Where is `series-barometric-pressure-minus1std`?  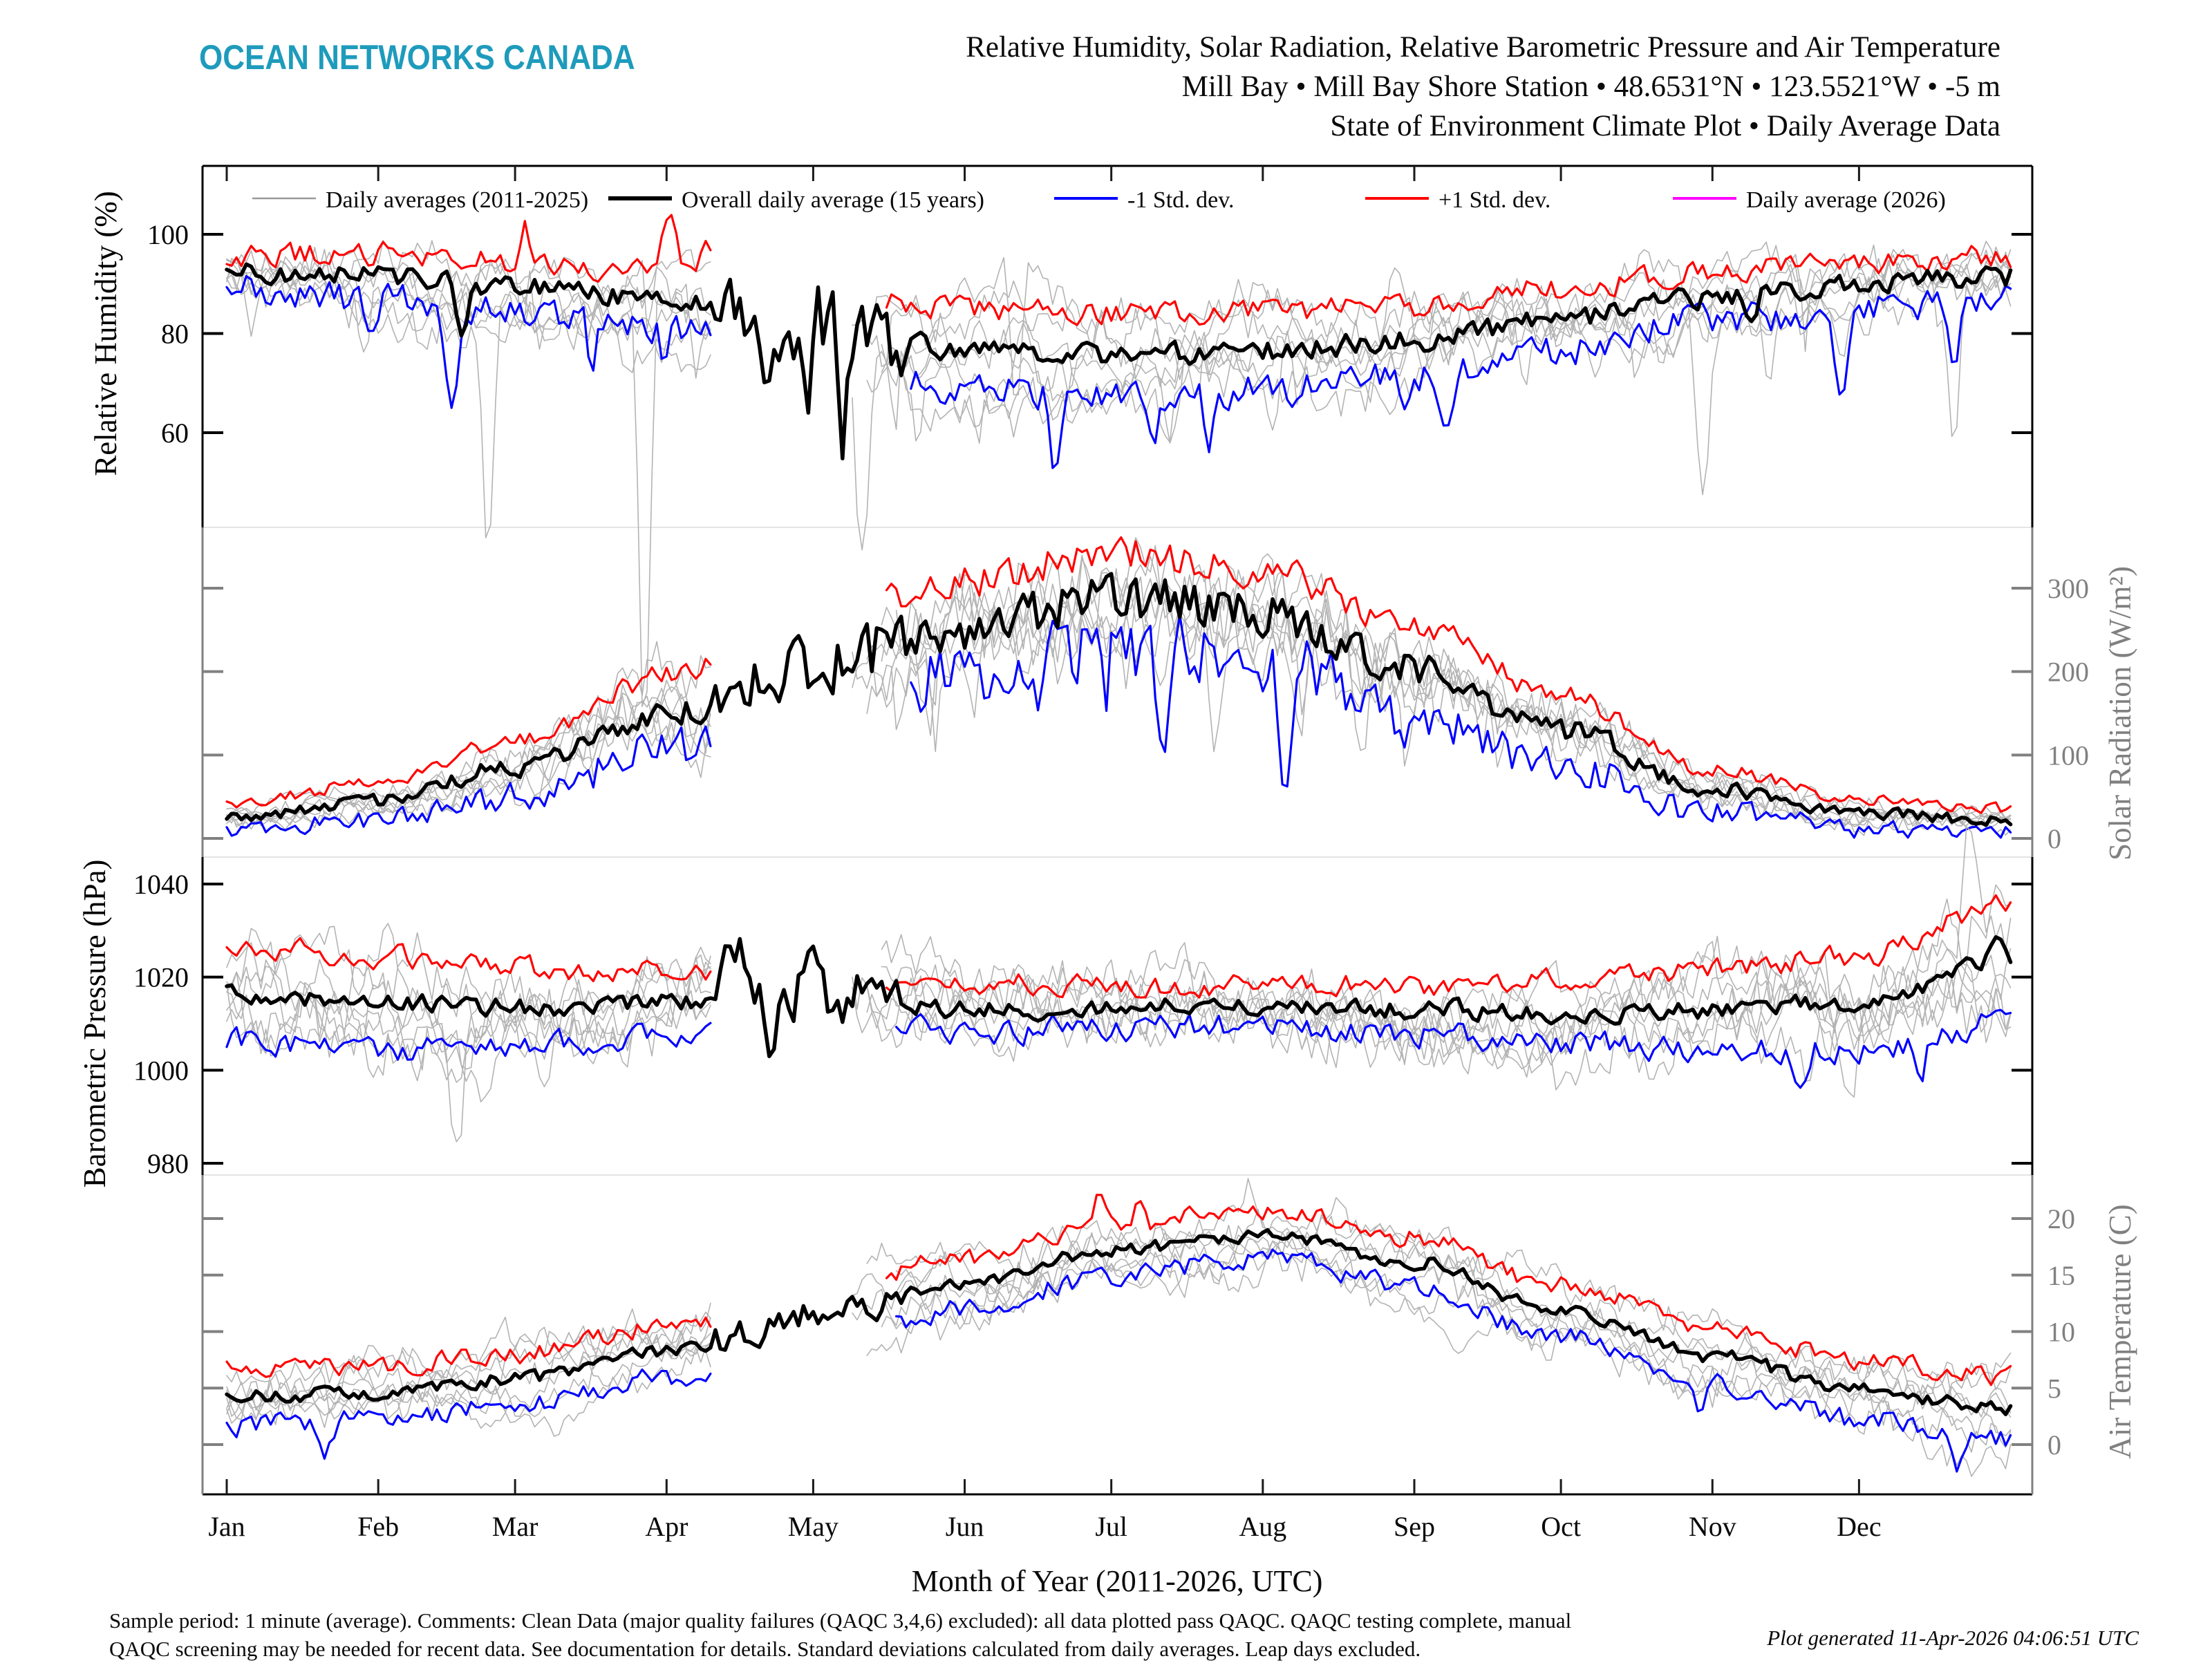 series-barometric-pressure-minus1std is located at coordinates (1118, 1048).